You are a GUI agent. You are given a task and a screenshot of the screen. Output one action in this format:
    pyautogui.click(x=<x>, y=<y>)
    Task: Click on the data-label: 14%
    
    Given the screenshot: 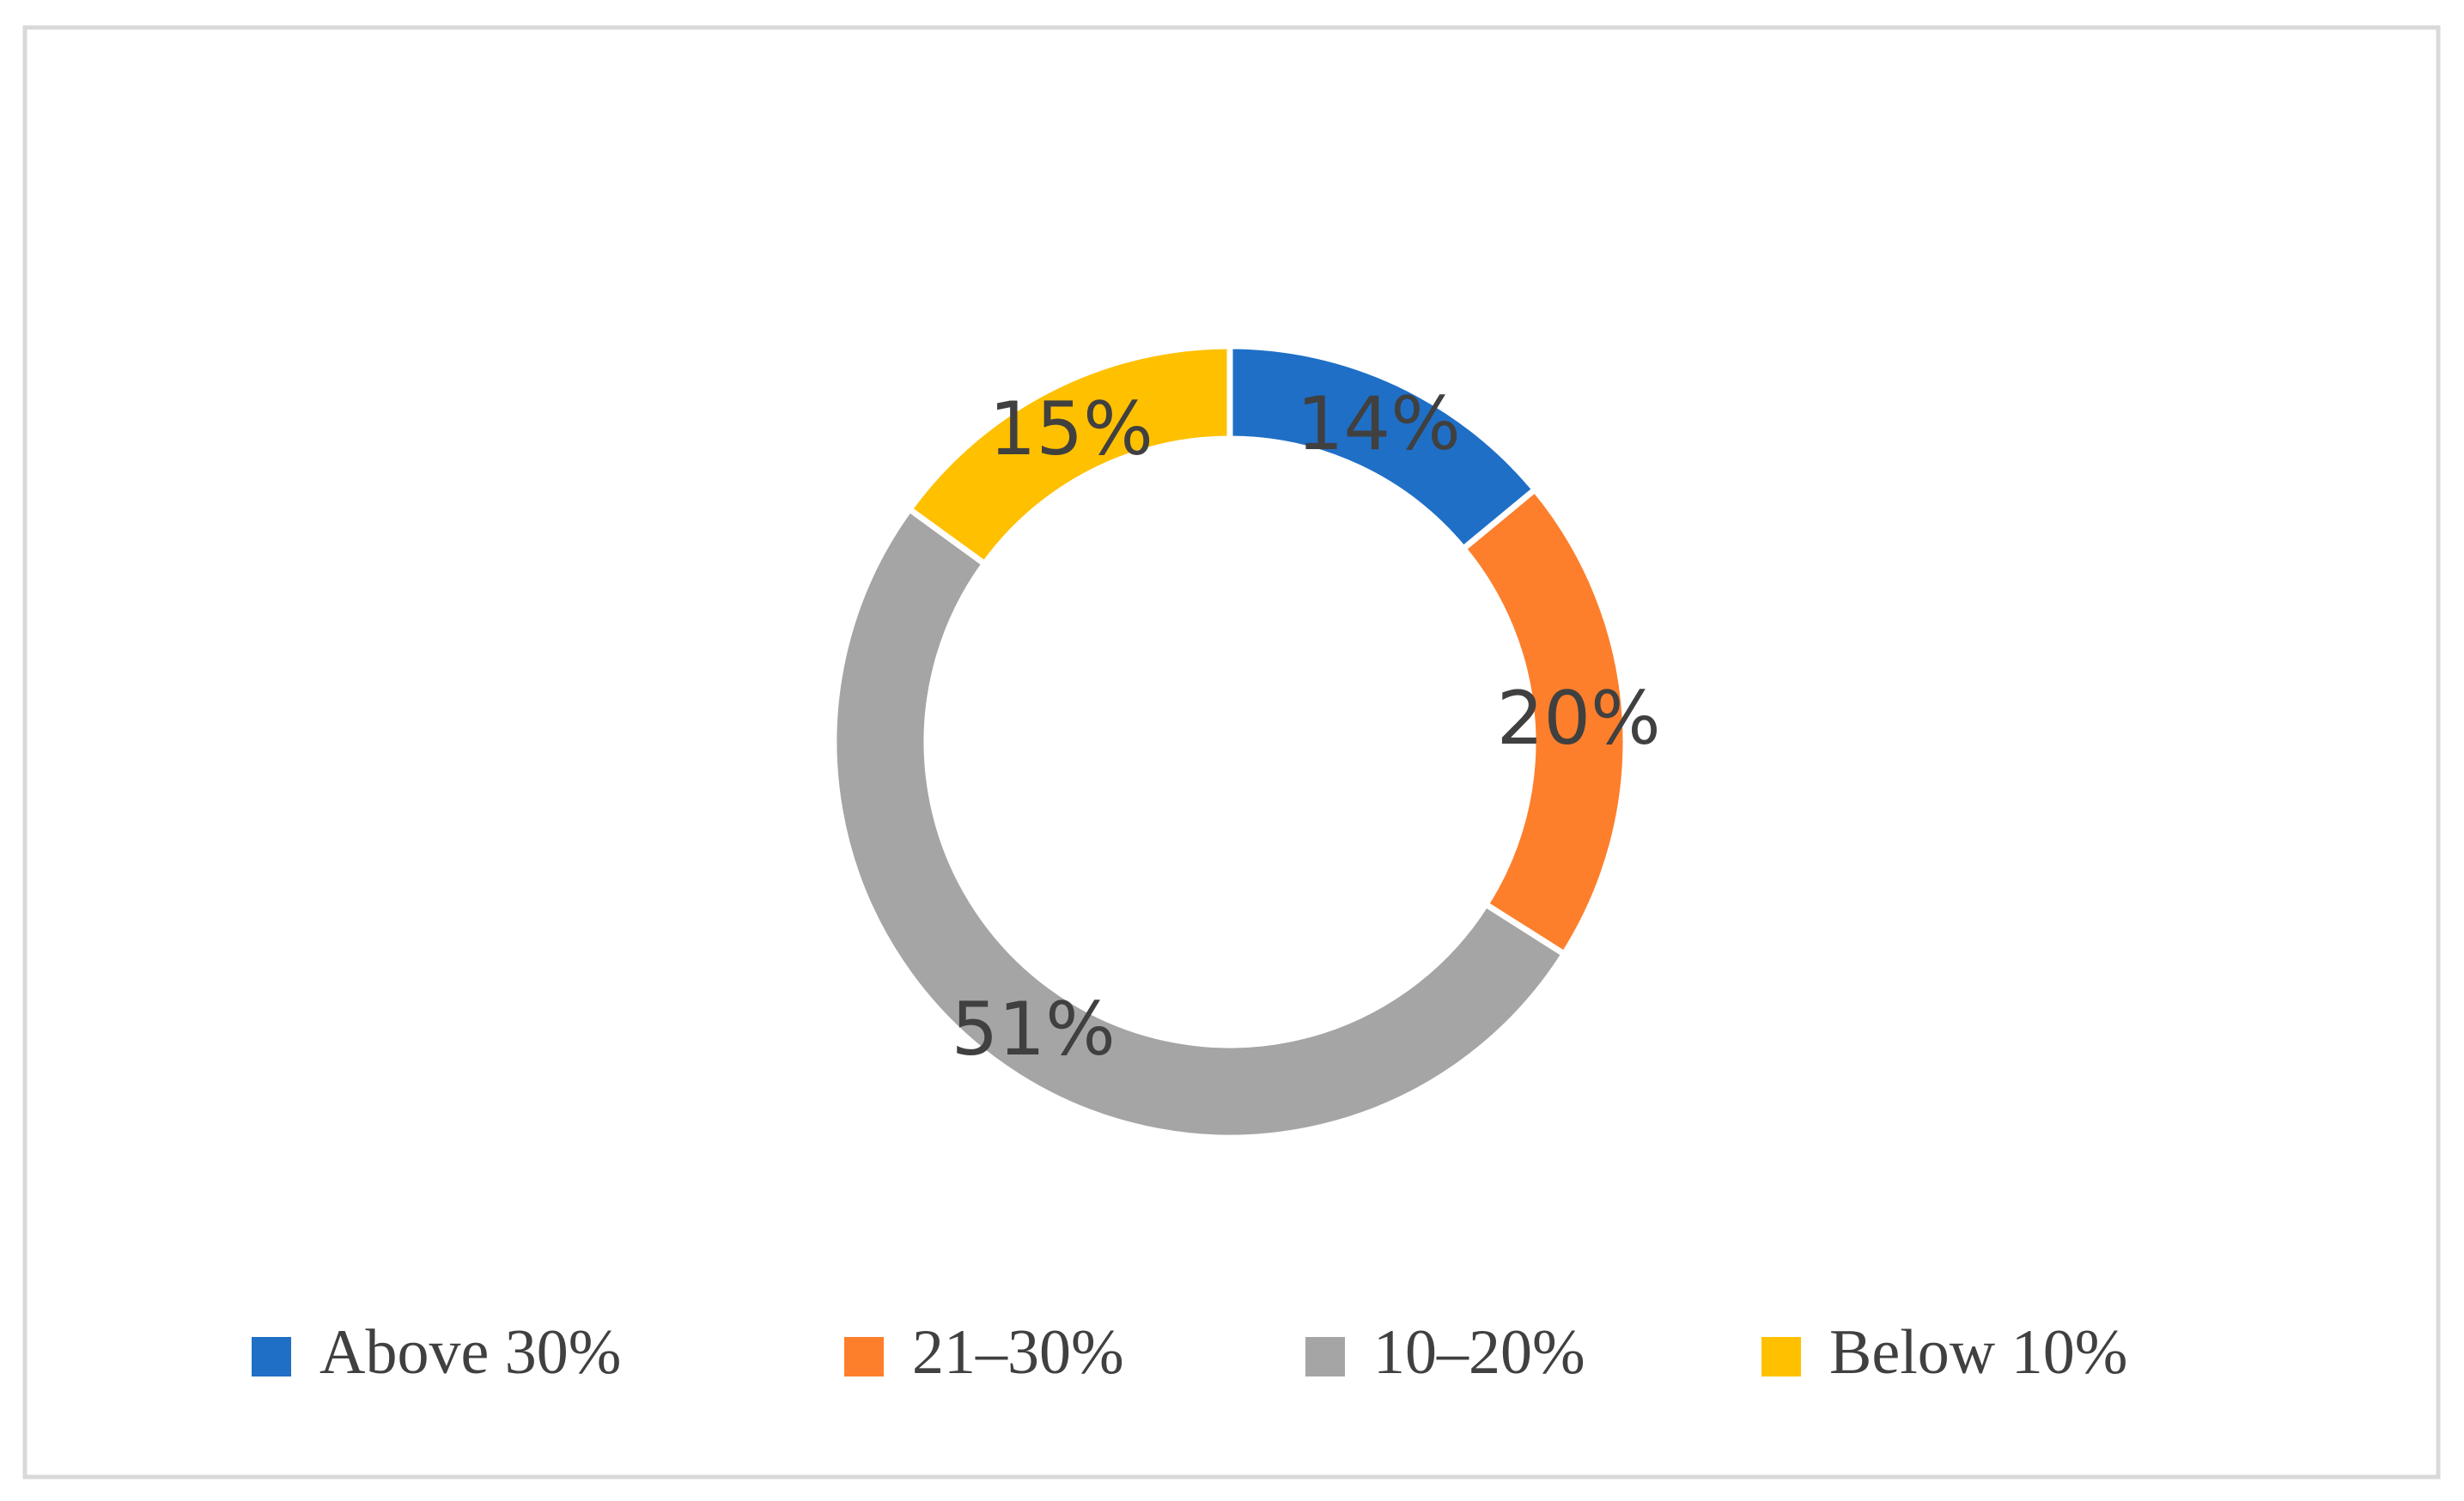 What is the action you would take?
    pyautogui.click(x=1379, y=424)
    